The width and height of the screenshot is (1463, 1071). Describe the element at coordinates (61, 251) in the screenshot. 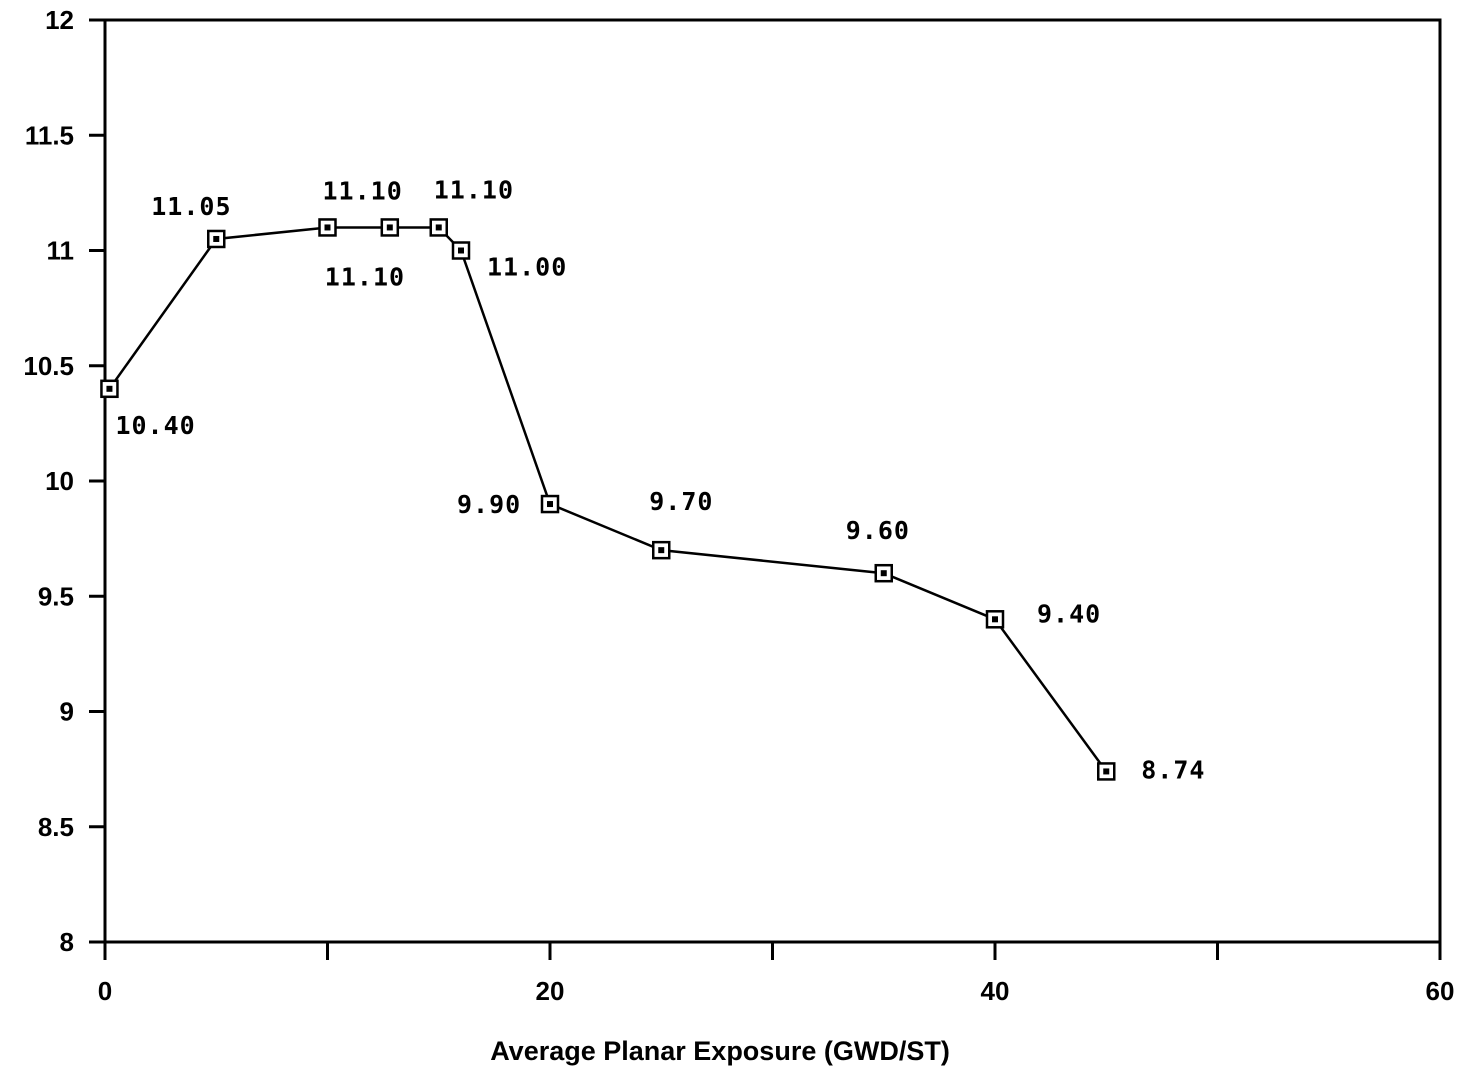

I see `y-tick-label: 11` at that location.